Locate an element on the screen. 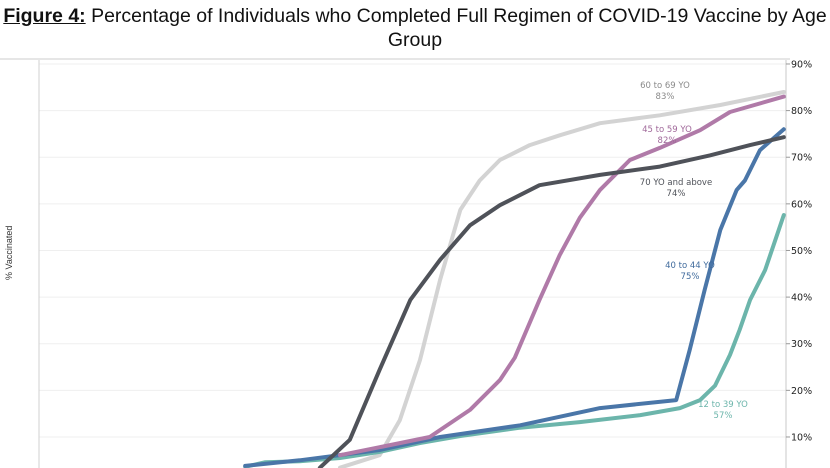 The image size is (830, 468). annotation-value: 74% is located at coordinates (676, 194).